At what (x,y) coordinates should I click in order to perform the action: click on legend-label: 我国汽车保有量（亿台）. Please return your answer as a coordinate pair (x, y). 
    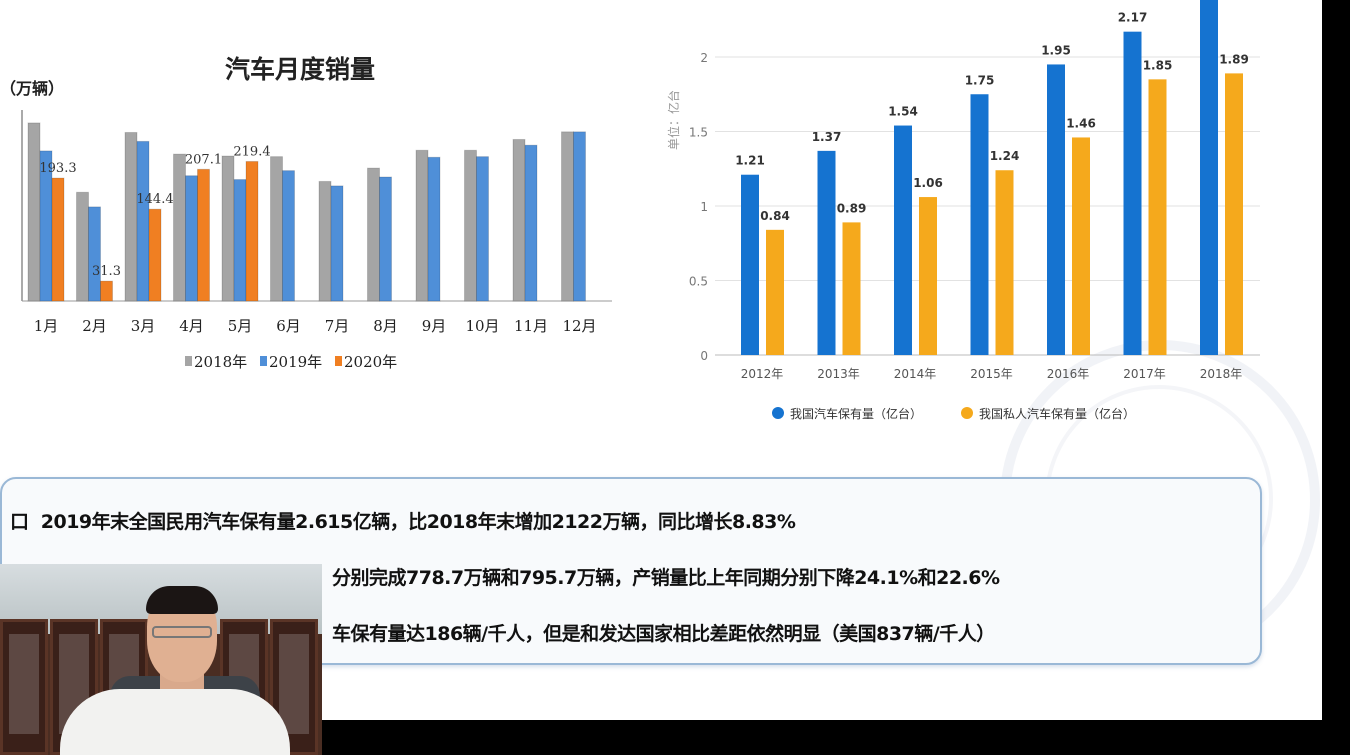
    Looking at the image, I should click on (856, 413).